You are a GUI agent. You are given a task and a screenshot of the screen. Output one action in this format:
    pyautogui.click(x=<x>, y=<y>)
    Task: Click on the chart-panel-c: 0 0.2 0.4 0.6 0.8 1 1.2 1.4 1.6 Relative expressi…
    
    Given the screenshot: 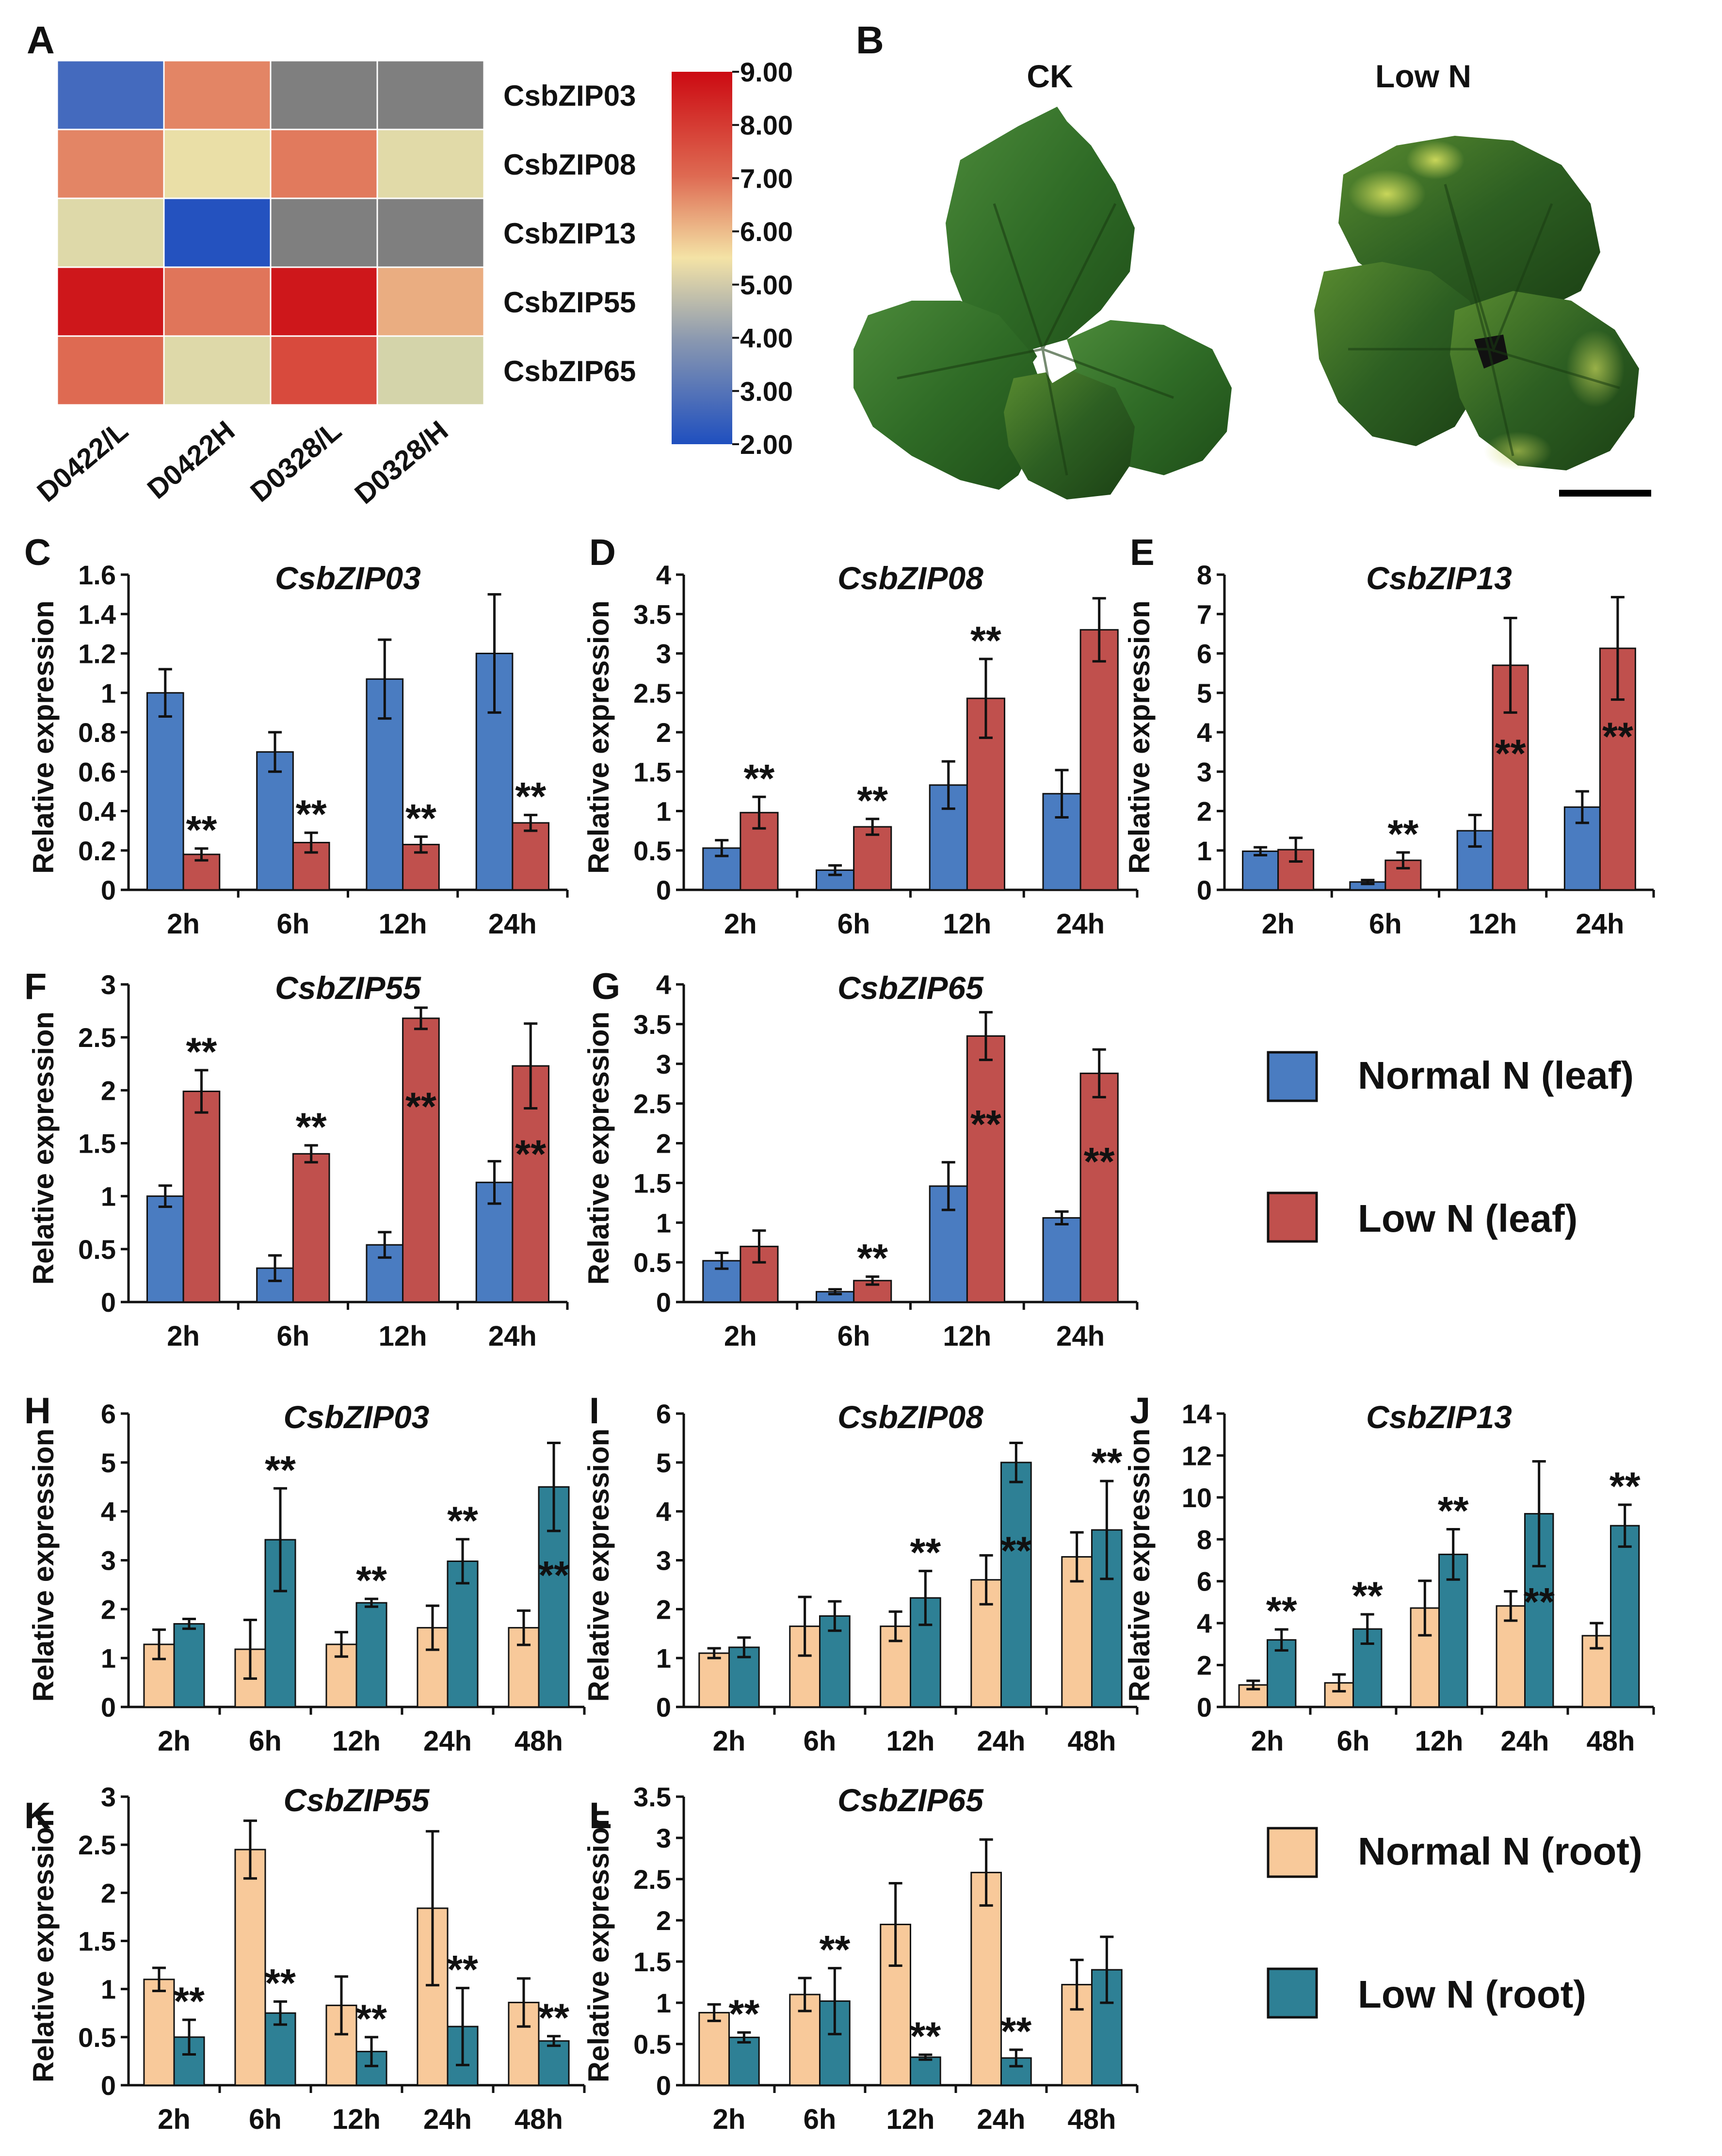 What is the action you would take?
    pyautogui.click(x=298, y=750)
    